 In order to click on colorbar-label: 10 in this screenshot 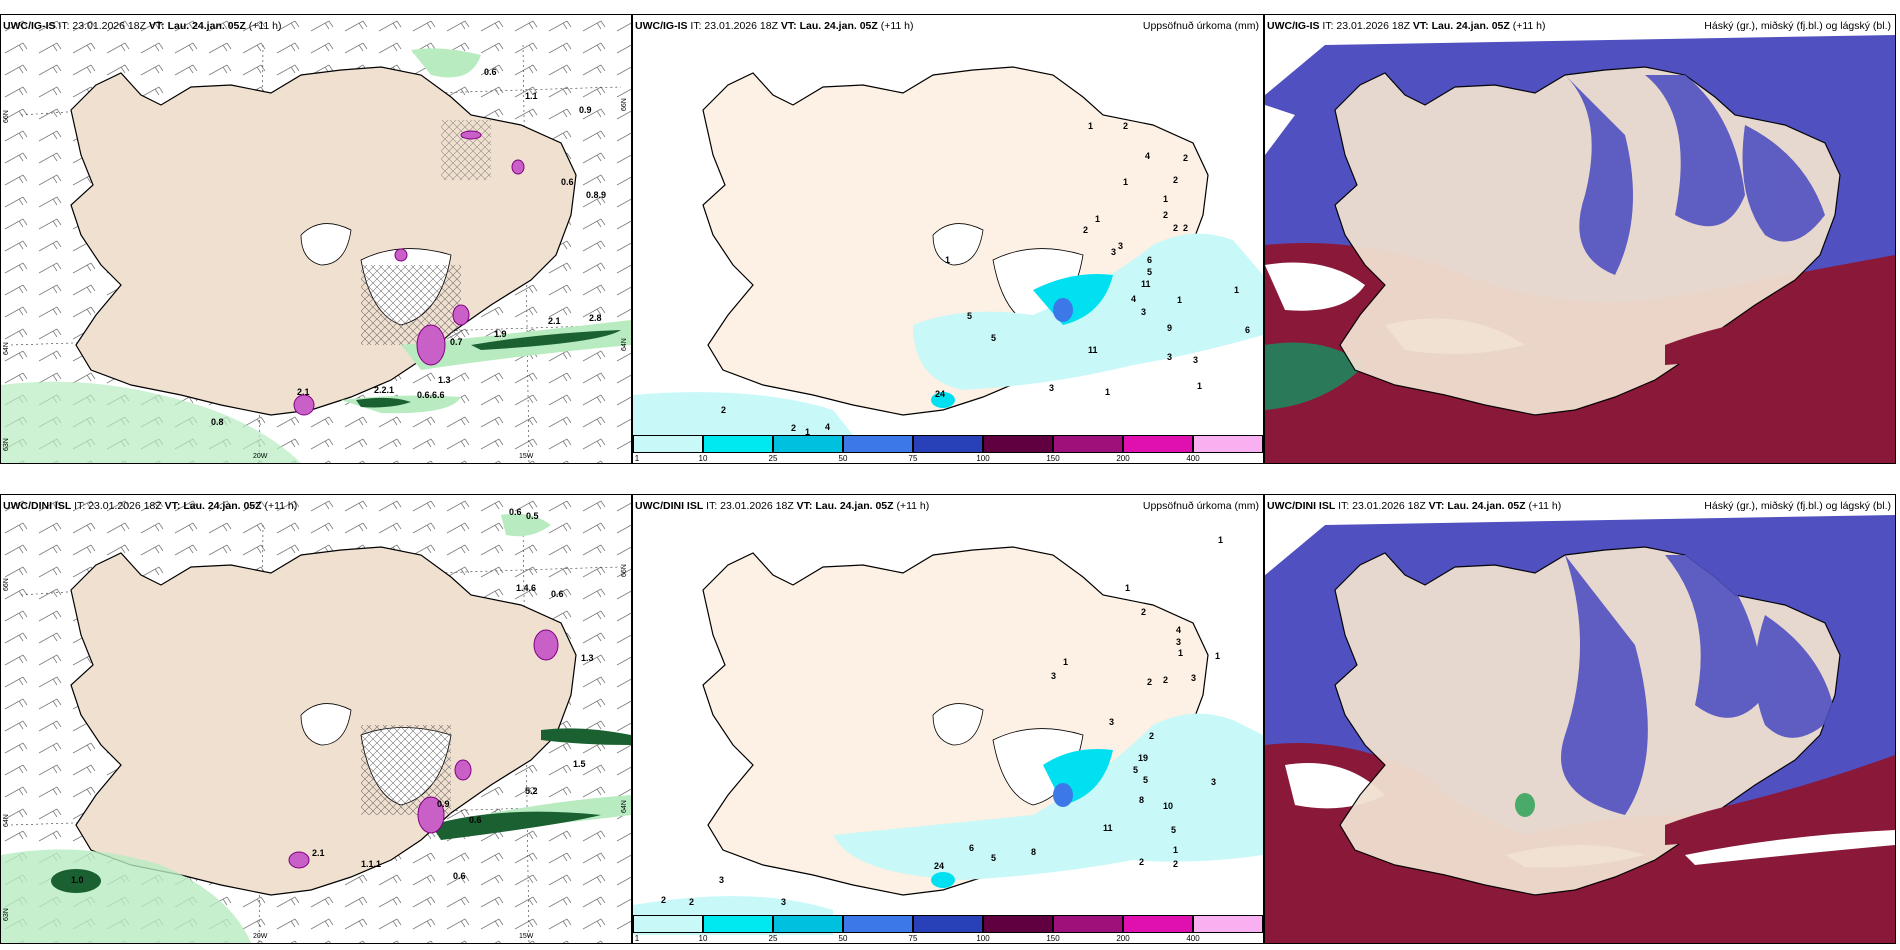, I will do `click(703, 458)`.